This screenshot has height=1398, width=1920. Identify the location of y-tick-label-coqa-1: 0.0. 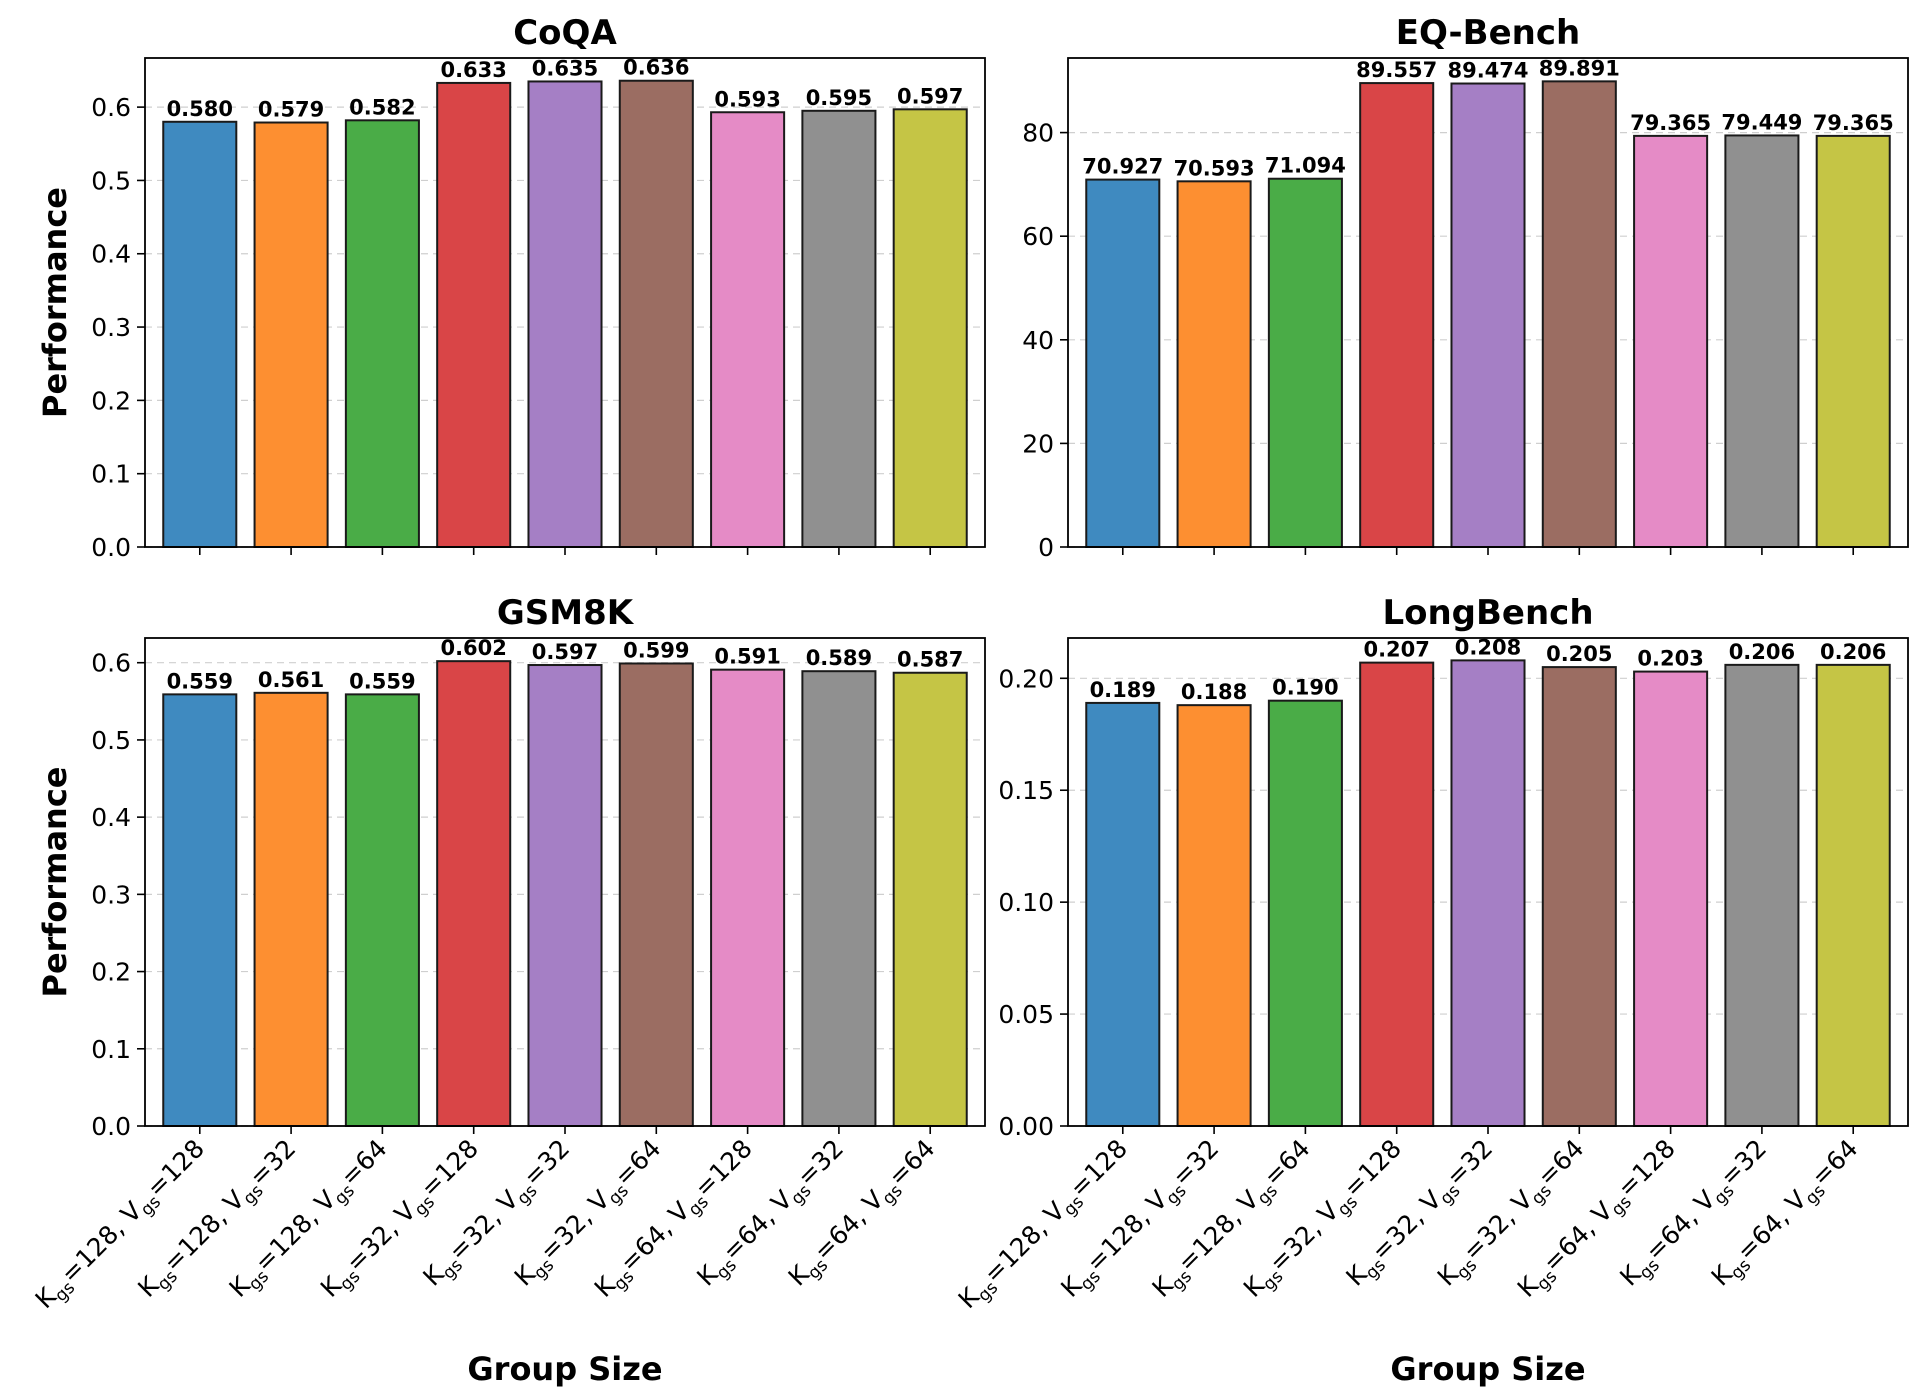
(111, 547).